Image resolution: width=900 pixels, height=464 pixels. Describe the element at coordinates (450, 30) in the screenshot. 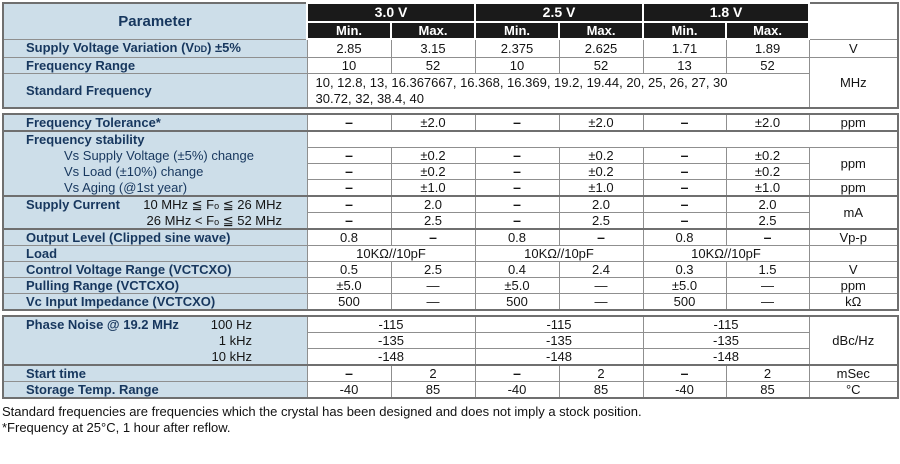

I see `header-row-minmax: Min. Max. Min. Max. Min. Max.` at that location.